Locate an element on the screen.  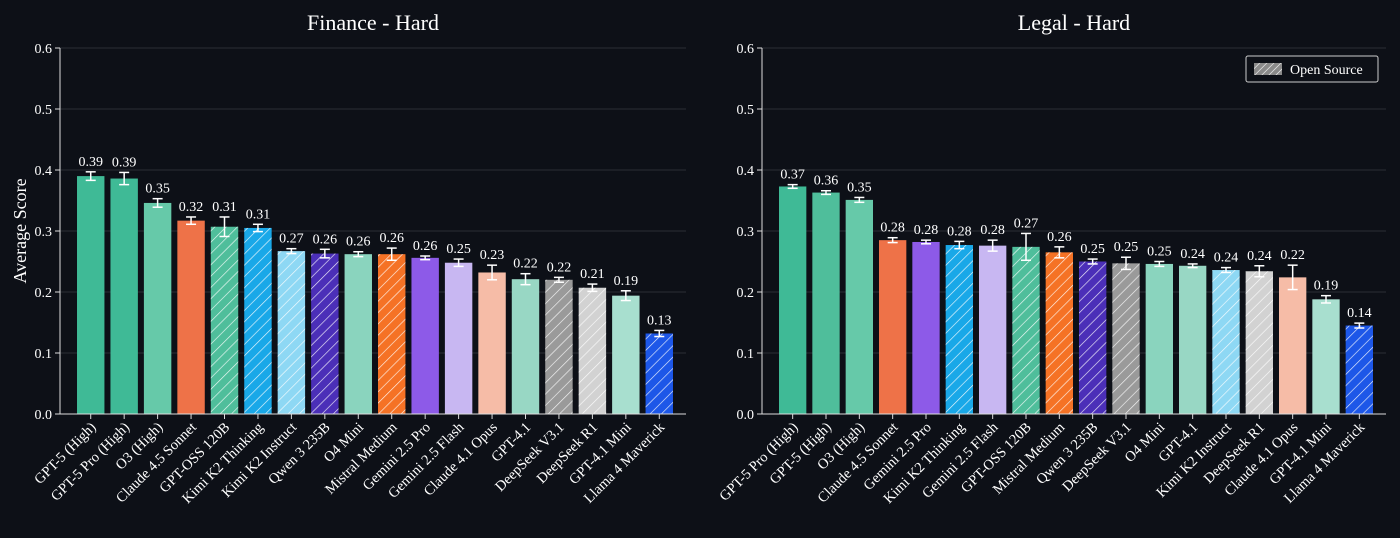
data-label: 0.21 is located at coordinates (592, 274).